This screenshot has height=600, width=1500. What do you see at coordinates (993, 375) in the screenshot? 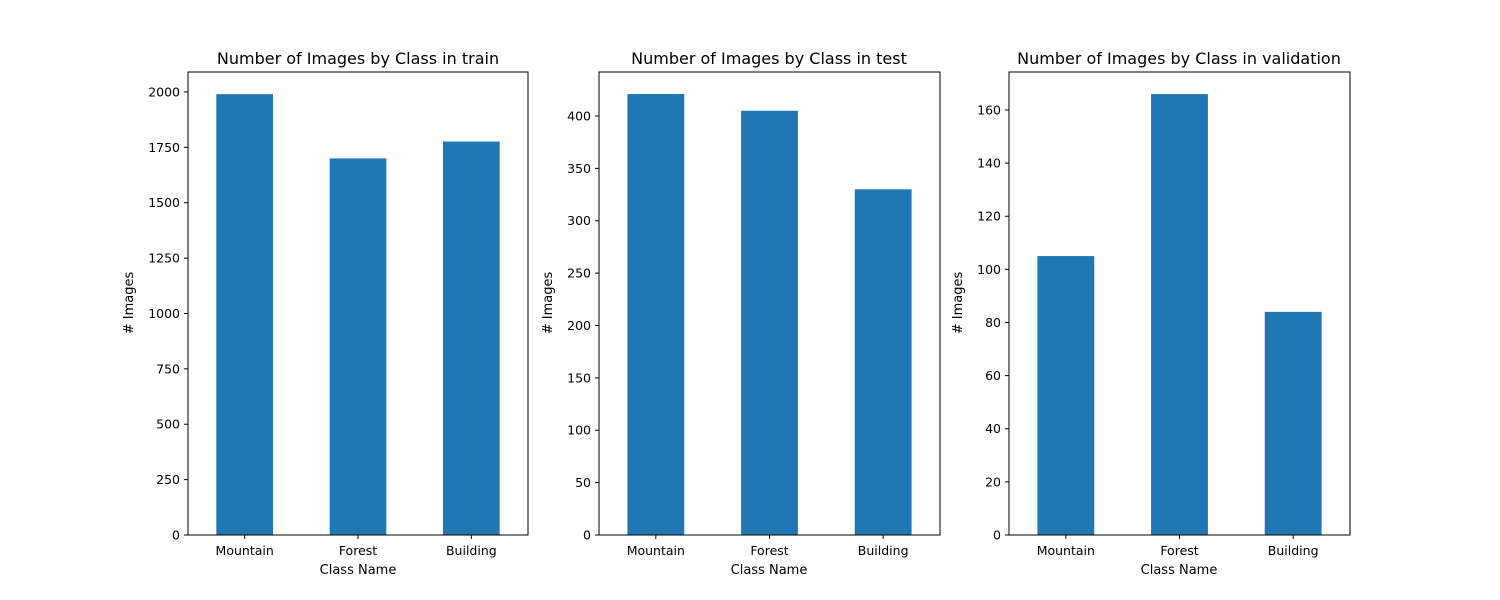
I see `y-tick-label: 60` at bounding box center [993, 375].